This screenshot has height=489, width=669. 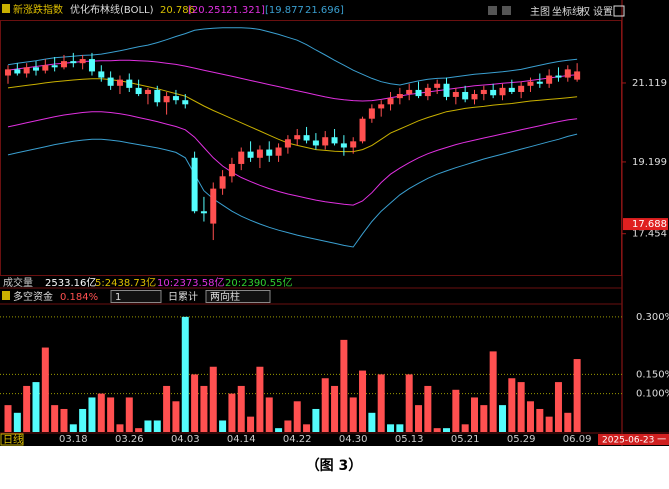 I want to click on volume-label: 成交量, so click(x=18, y=282).